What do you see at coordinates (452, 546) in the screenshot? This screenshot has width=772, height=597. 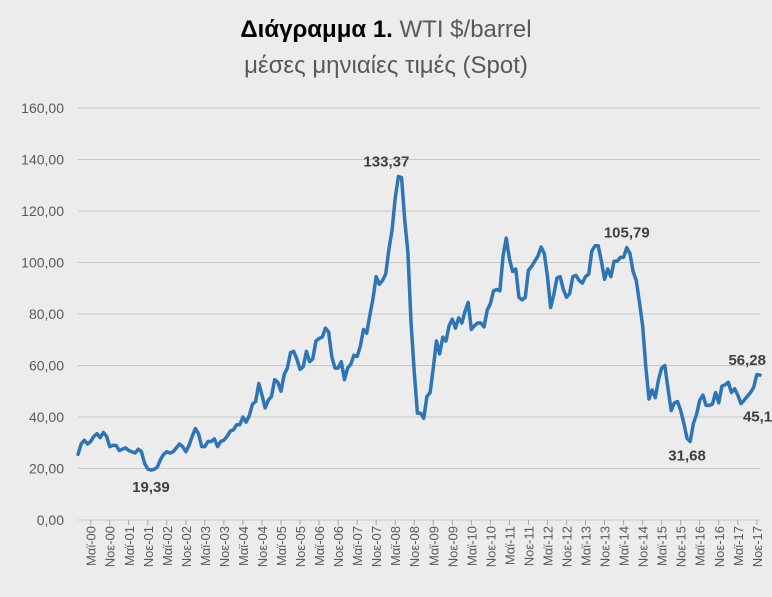 I see `x-tick-label: Νοε-09` at bounding box center [452, 546].